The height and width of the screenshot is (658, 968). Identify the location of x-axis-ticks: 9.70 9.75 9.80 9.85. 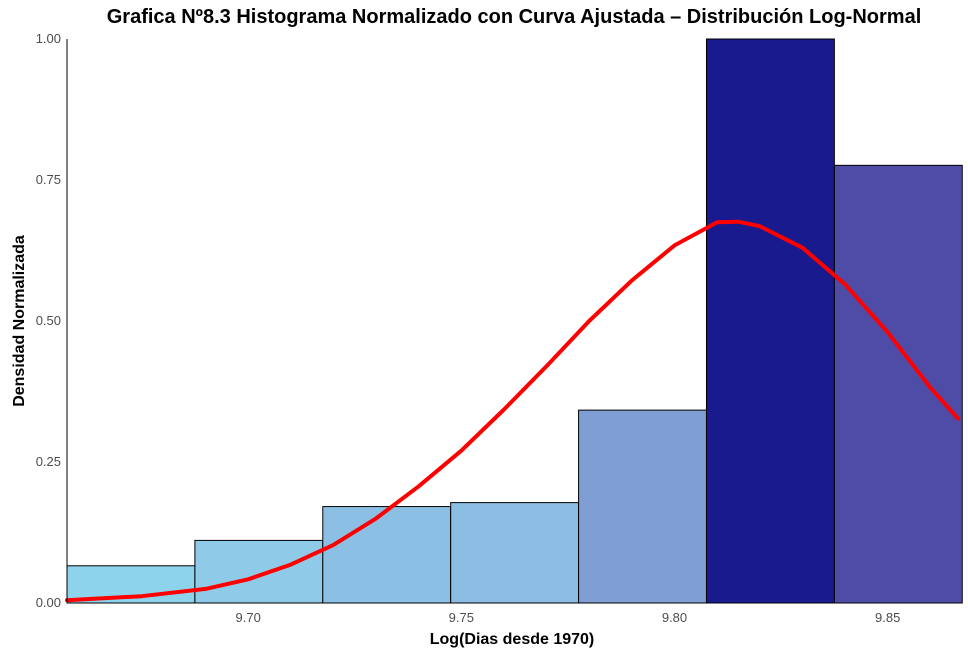
(568, 617).